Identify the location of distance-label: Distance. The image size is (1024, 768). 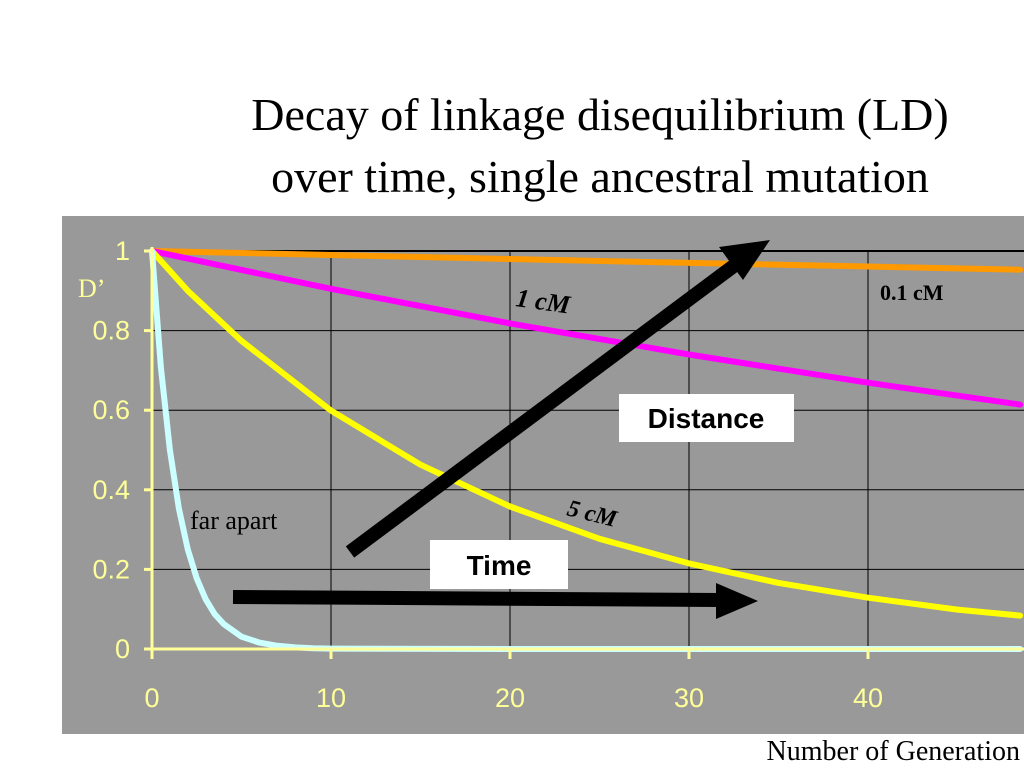
(706, 418).